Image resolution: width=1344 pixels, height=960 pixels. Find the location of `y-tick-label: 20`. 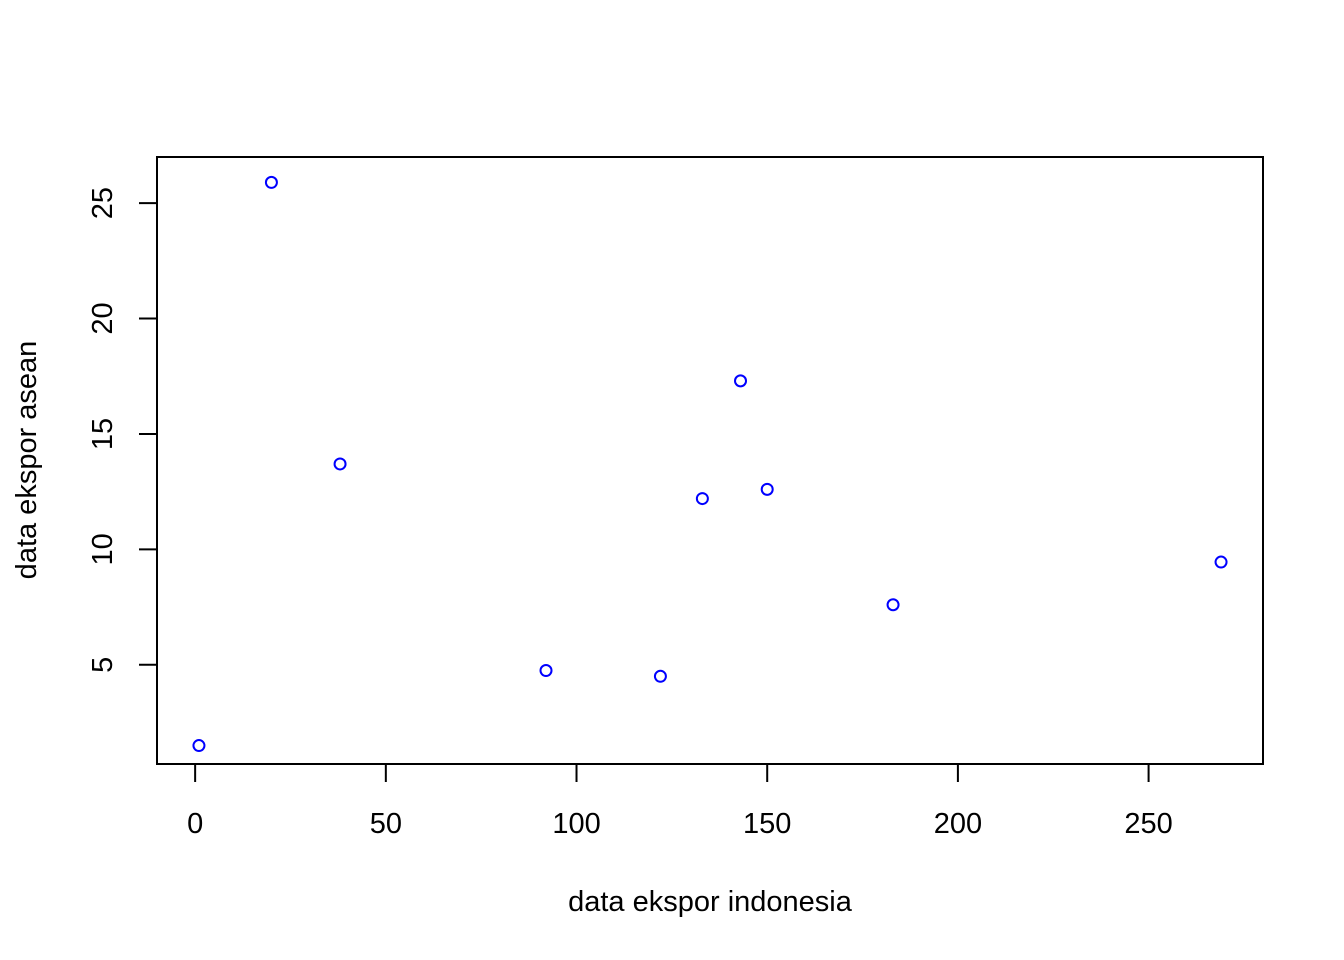

y-tick-label: 20 is located at coordinates (103, 318).